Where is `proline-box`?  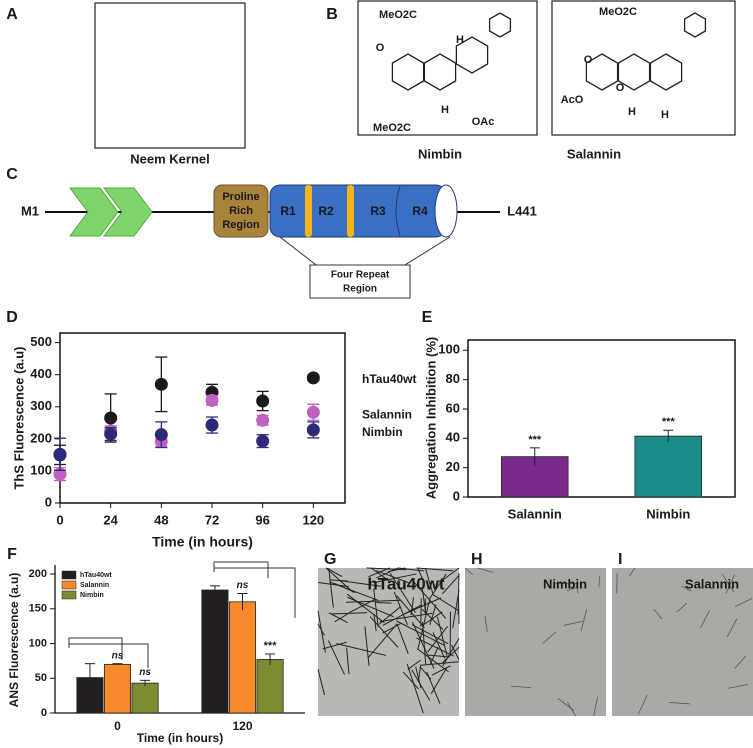 proline-box is located at coordinates (241, 211).